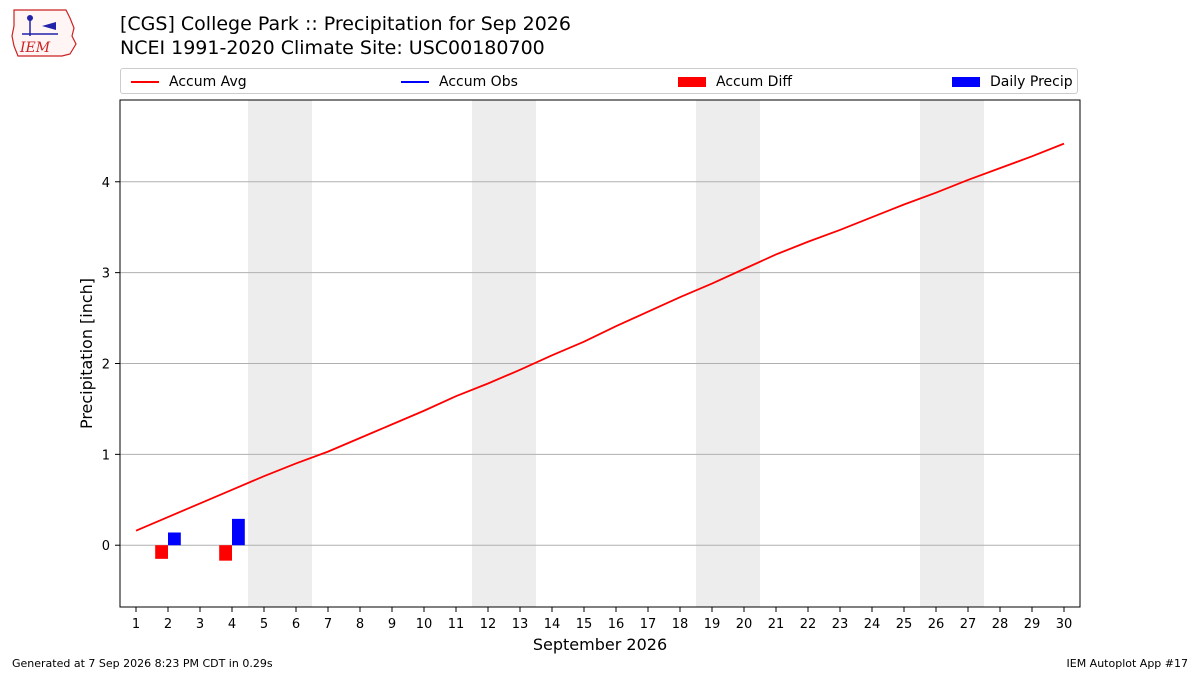  Describe the element at coordinates (712, 624) in the screenshot. I see `x-tick-label: 19` at that location.